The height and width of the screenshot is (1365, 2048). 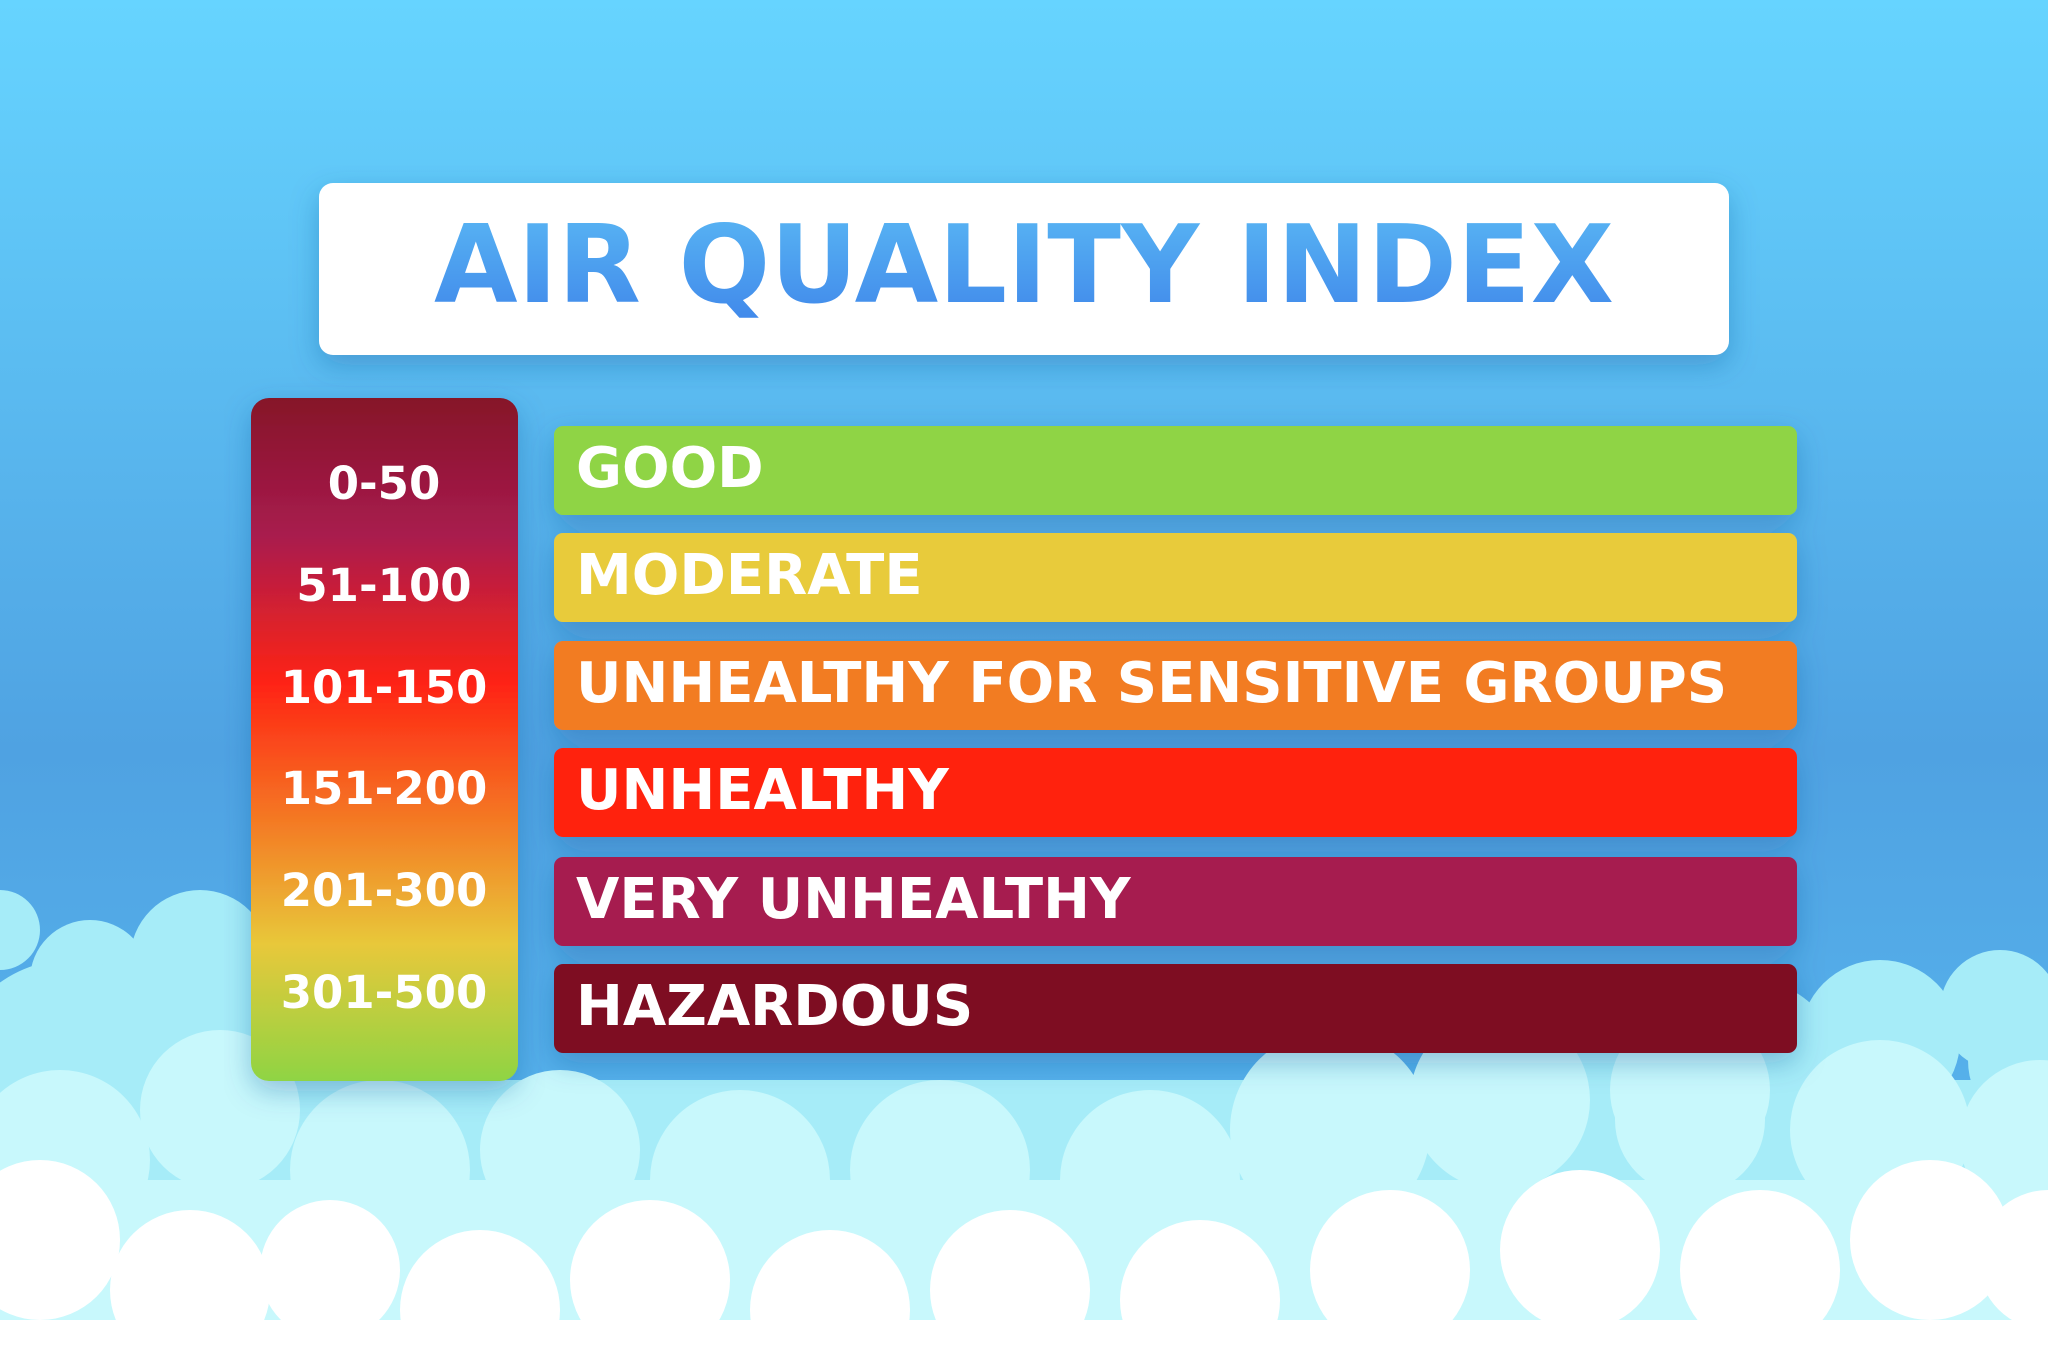 I want to click on level-label: VERY UNHEALTHY, so click(x=854, y=899).